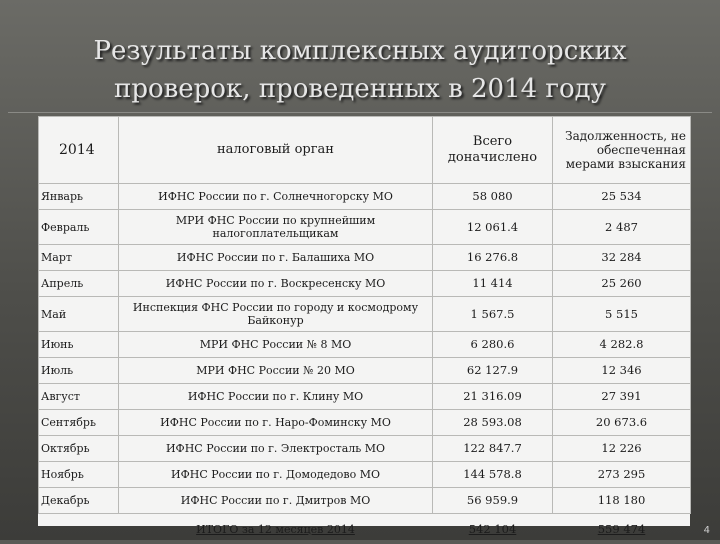 This screenshot has width=720, height=544. Describe the element at coordinates (622, 397) in the screenshot. I see `row-unsecured-debt: 27 391` at that location.